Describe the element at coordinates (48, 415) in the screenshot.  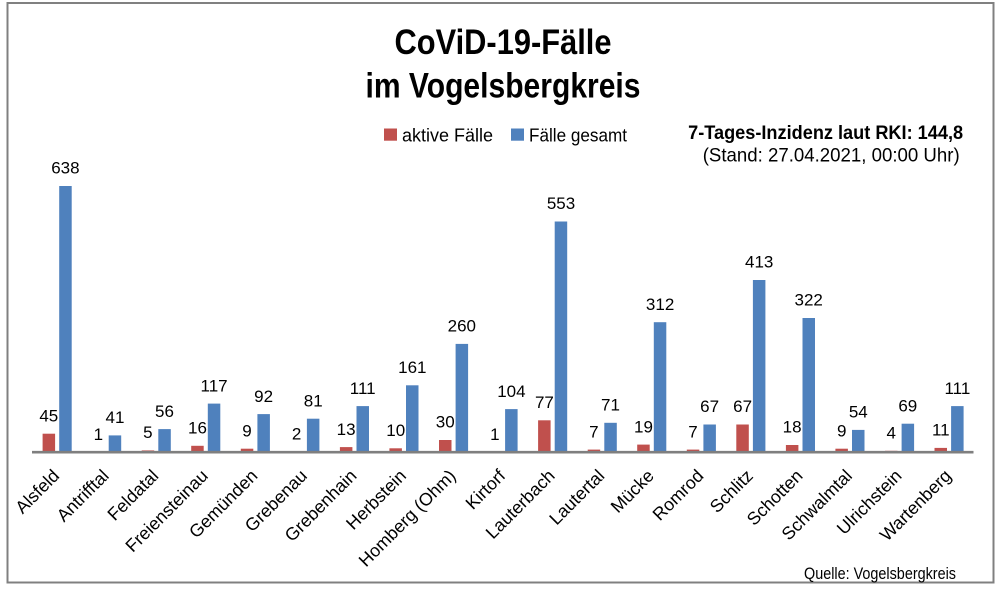
I see `svg-text: 45` at that location.